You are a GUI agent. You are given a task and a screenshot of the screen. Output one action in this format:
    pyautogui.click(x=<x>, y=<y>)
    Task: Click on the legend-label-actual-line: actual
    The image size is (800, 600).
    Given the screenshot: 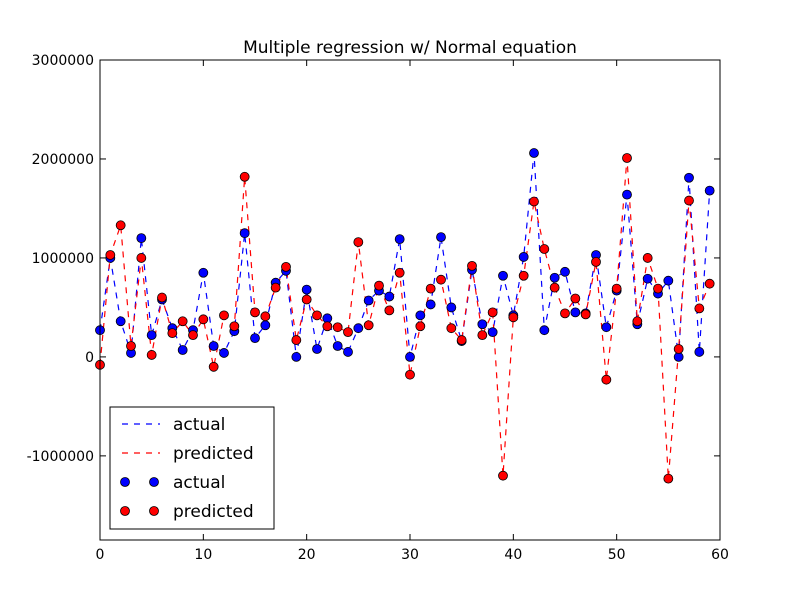 What is the action you would take?
    pyautogui.click(x=199, y=425)
    